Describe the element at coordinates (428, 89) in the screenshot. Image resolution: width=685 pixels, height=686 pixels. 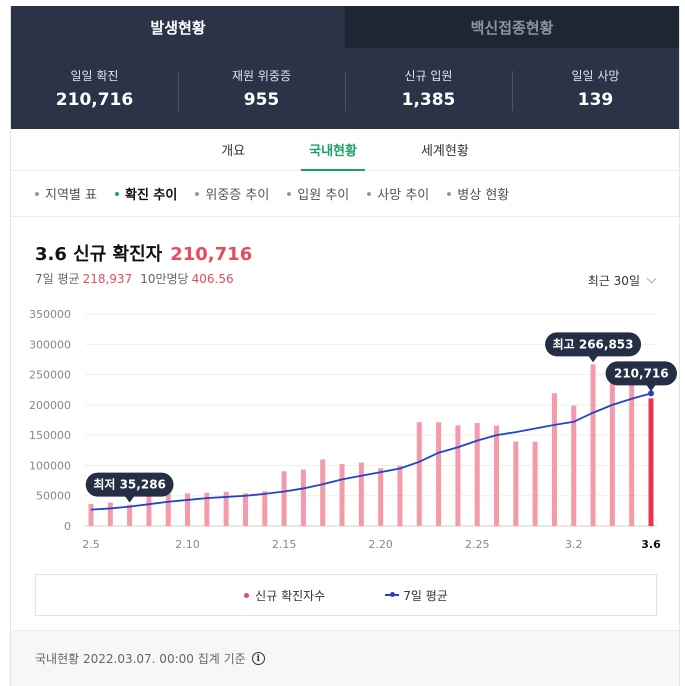
I see `stat-new-admission: 신규 입원 1,385` at that location.